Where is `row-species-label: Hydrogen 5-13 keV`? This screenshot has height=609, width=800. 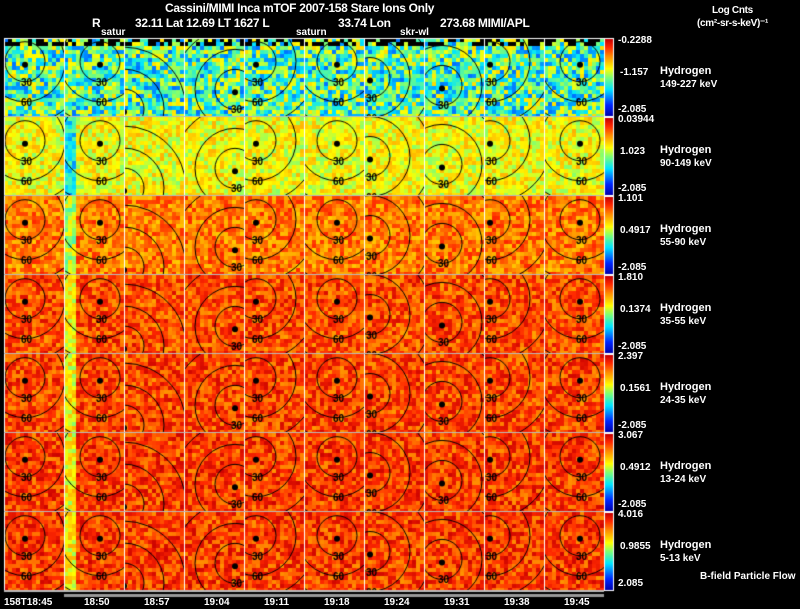
row-species-label: Hydrogen 5-13 keV is located at coordinates (685, 552).